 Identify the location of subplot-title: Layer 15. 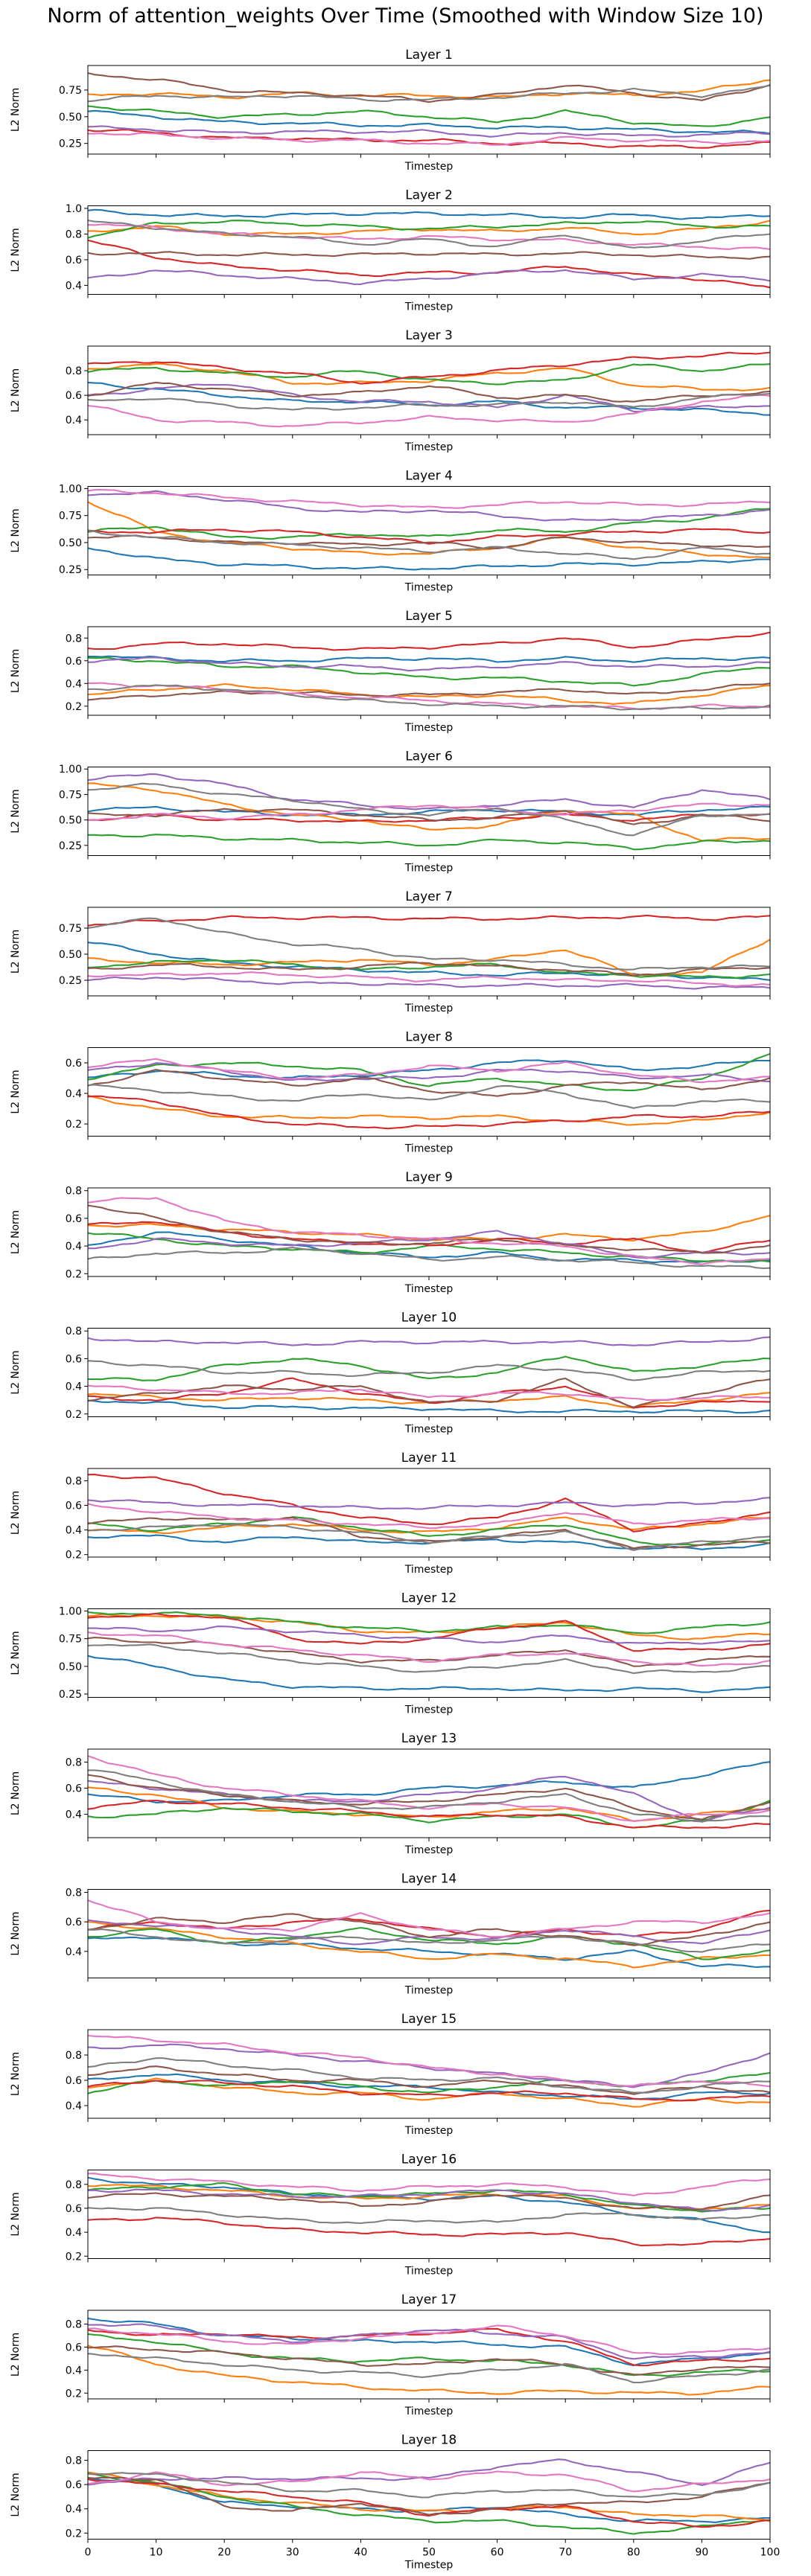
(429, 2019).